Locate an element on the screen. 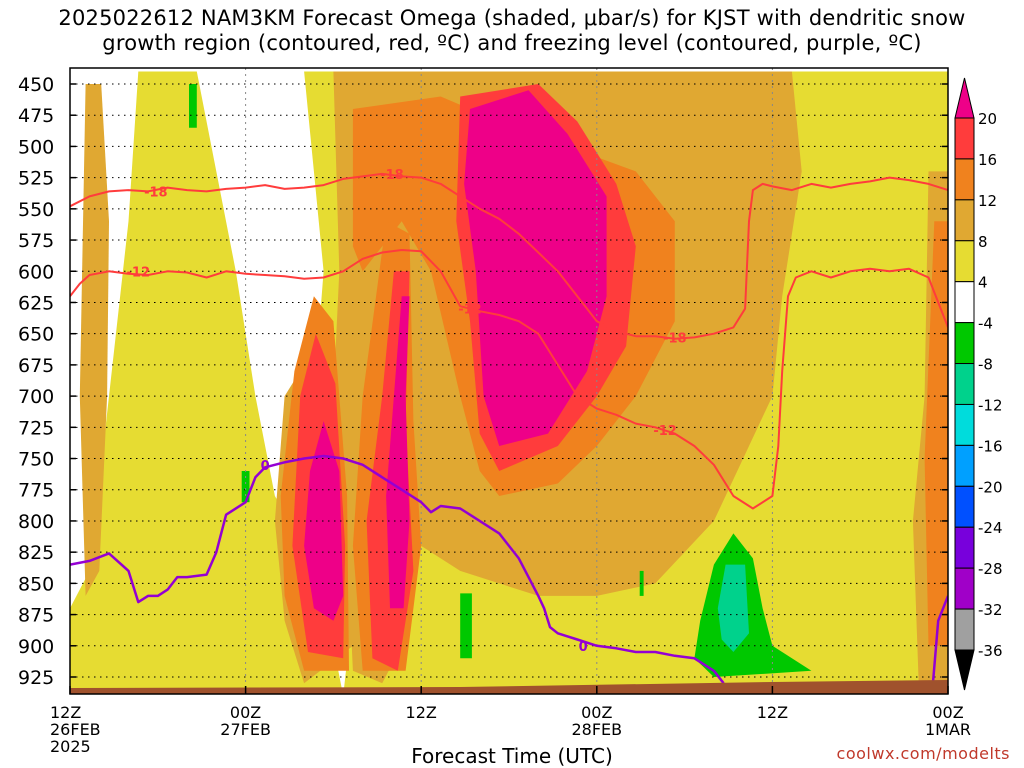  colorbar-label: -8 is located at coordinates (985, 365).